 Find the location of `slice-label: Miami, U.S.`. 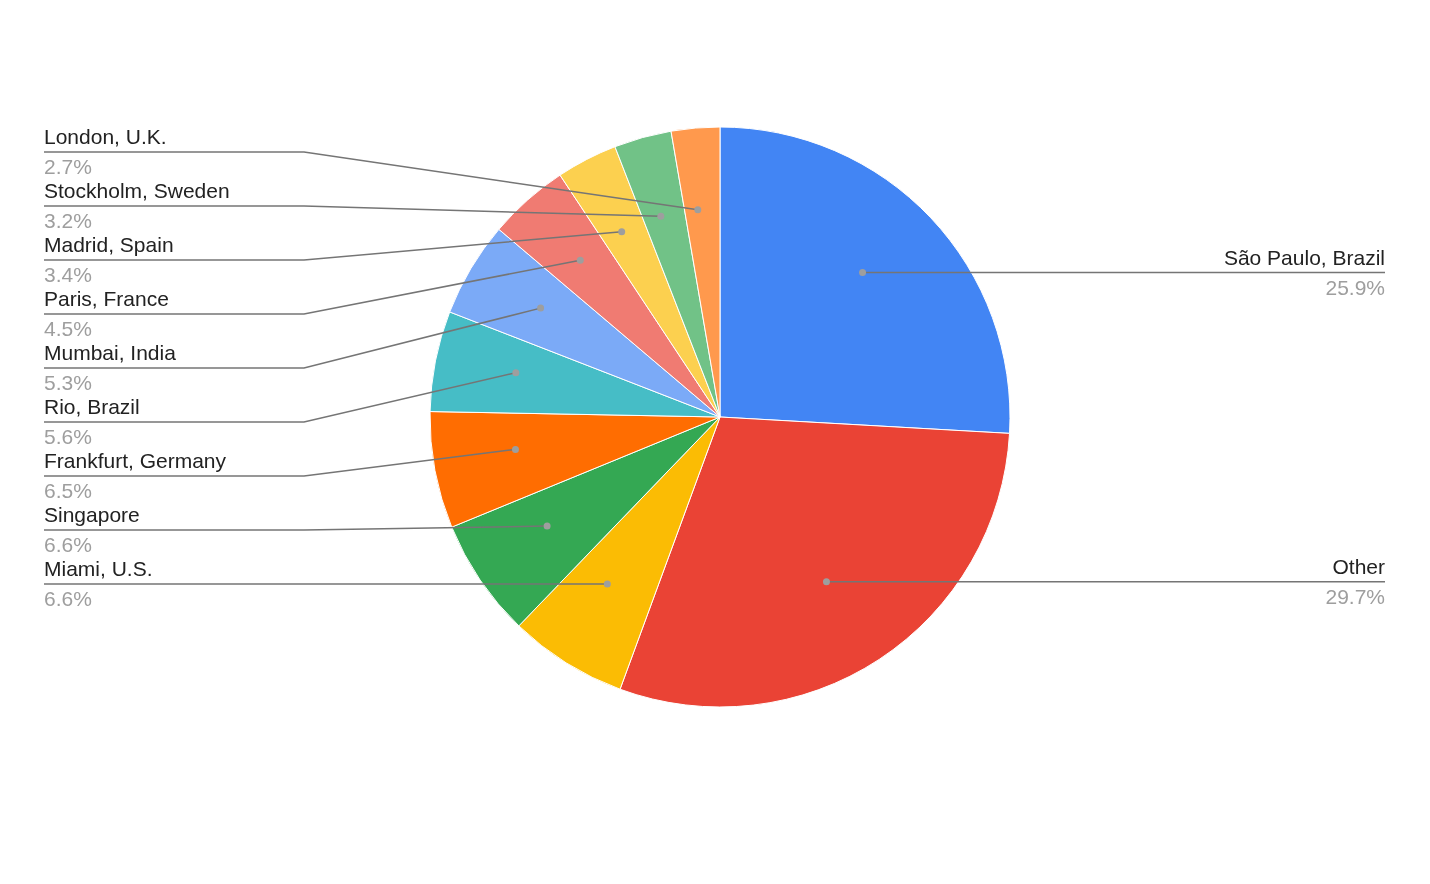

slice-label: Miami, U.S. is located at coordinates (98, 569).